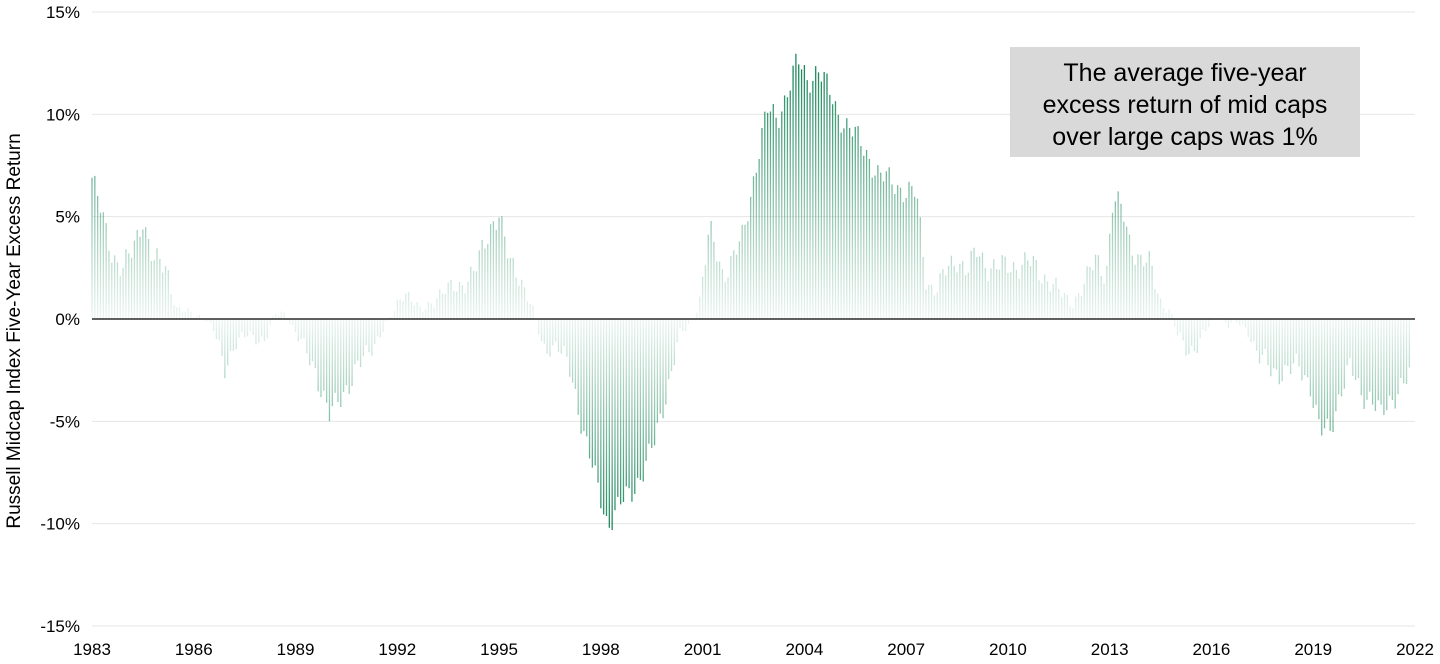 This screenshot has width=1440, height=664. Describe the element at coordinates (397, 649) in the screenshot. I see `x-tick-label: 1992` at that location.